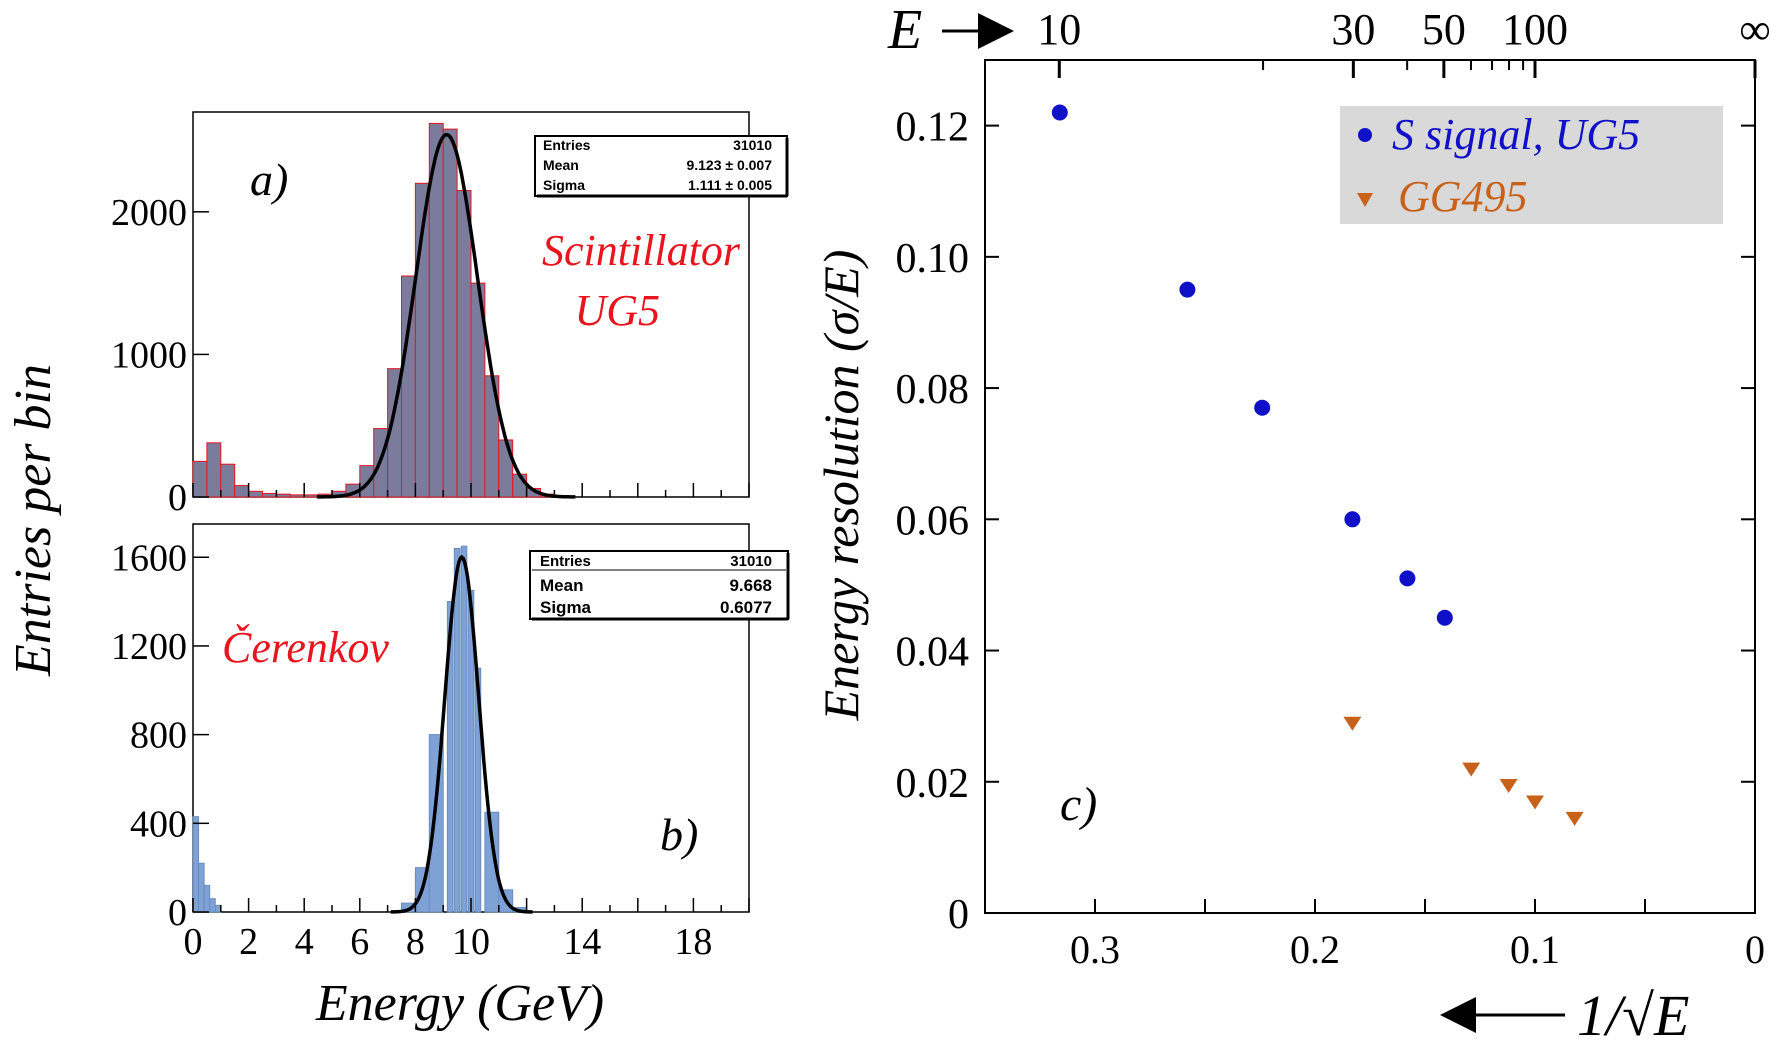 The width and height of the screenshot is (1780, 1060). What do you see at coordinates (149, 558) in the screenshot?
I see `panel-b-y-tick-label: 1600` at bounding box center [149, 558].